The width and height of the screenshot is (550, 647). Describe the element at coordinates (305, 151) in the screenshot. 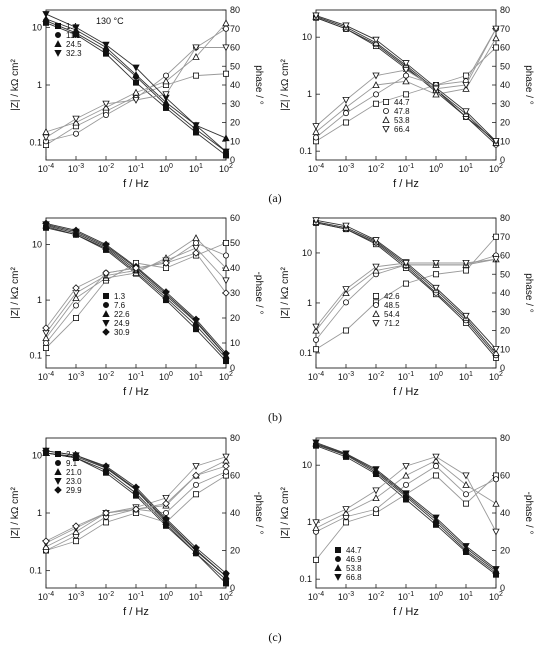

I see `y-tick-label: 0.1` at that location.